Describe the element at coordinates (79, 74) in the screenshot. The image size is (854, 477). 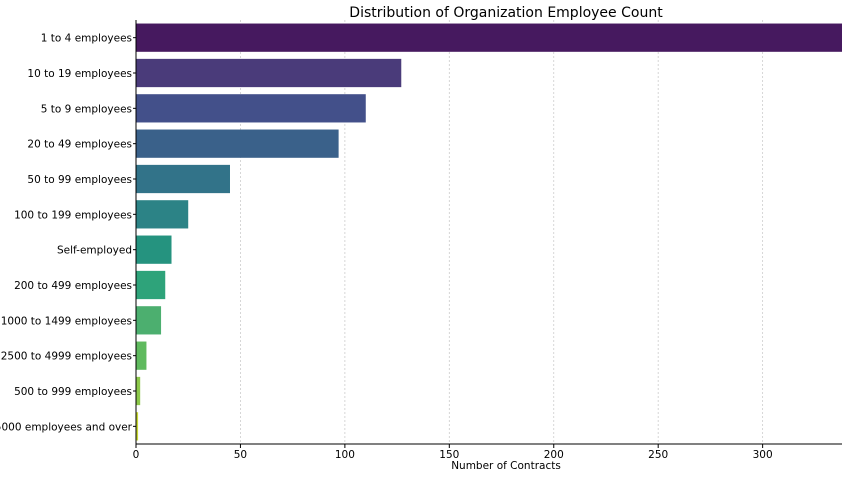
I see `y-tick-label: 10 to 19 employees` at that location.